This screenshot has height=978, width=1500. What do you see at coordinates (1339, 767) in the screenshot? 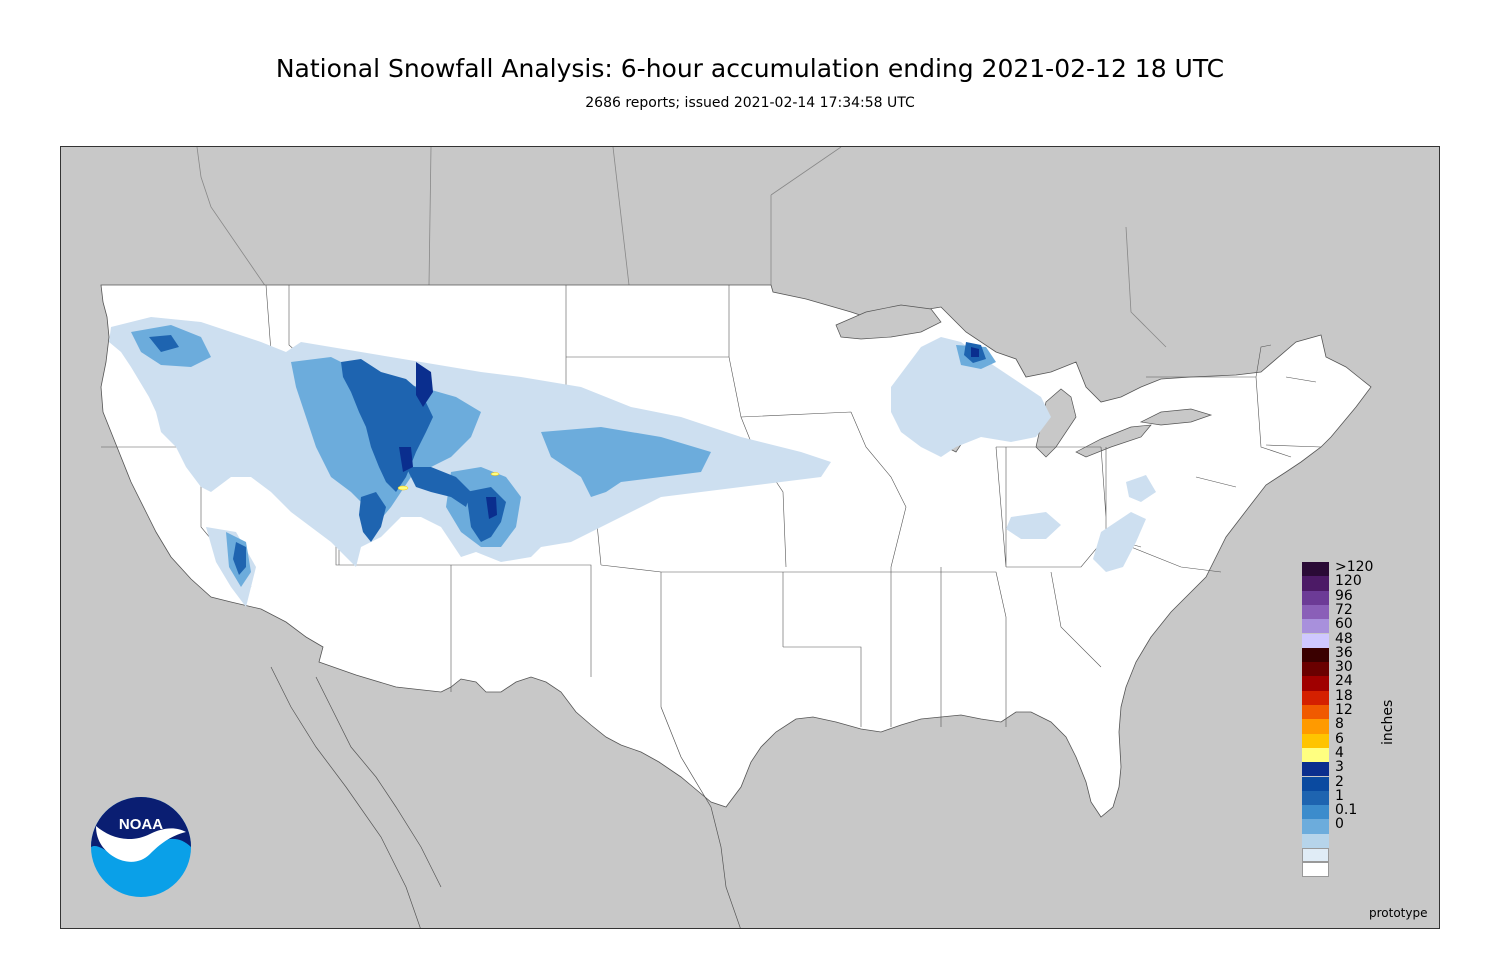
I see `legend-label: 3` at bounding box center [1339, 767].